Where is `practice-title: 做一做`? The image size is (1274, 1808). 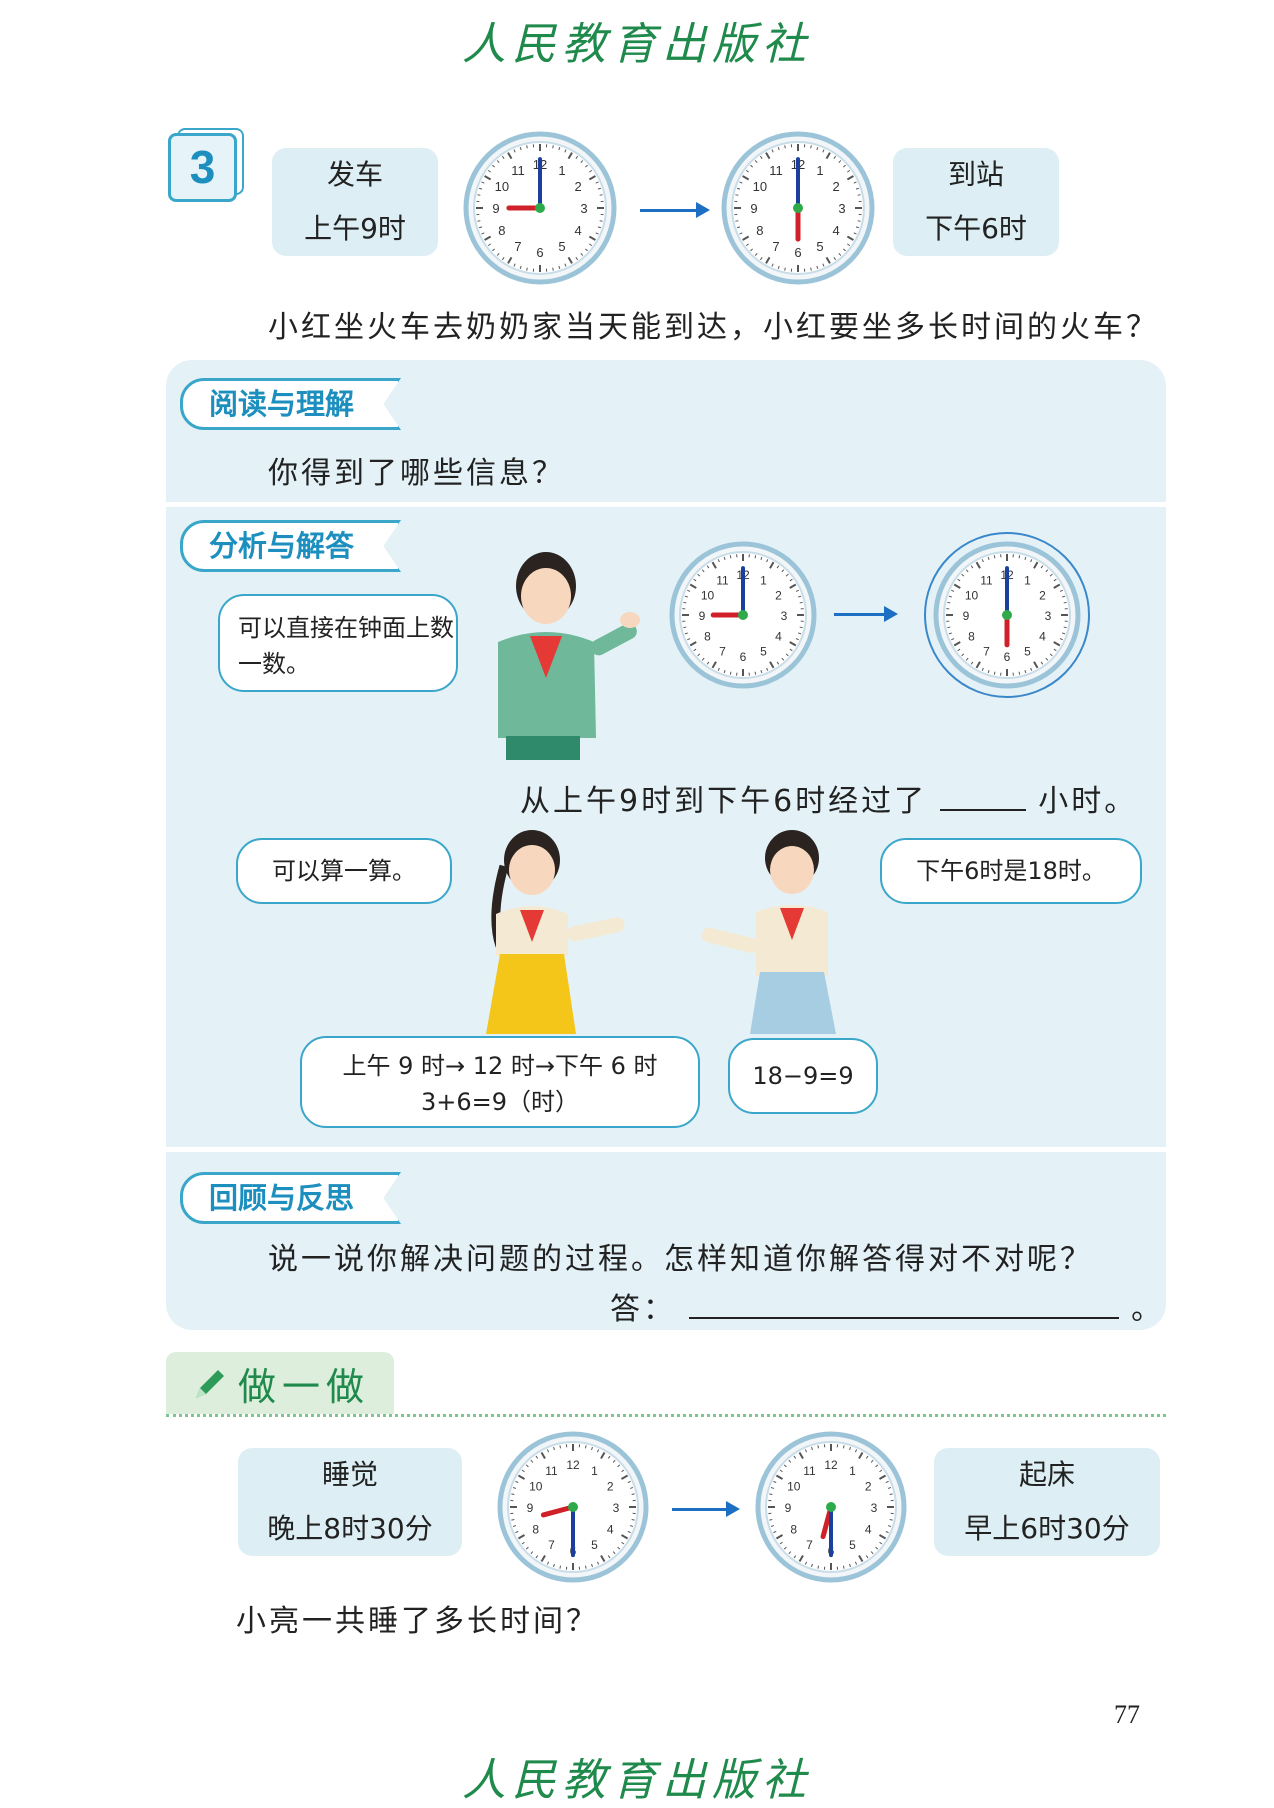 practice-title: 做一做 is located at coordinates (304, 1383).